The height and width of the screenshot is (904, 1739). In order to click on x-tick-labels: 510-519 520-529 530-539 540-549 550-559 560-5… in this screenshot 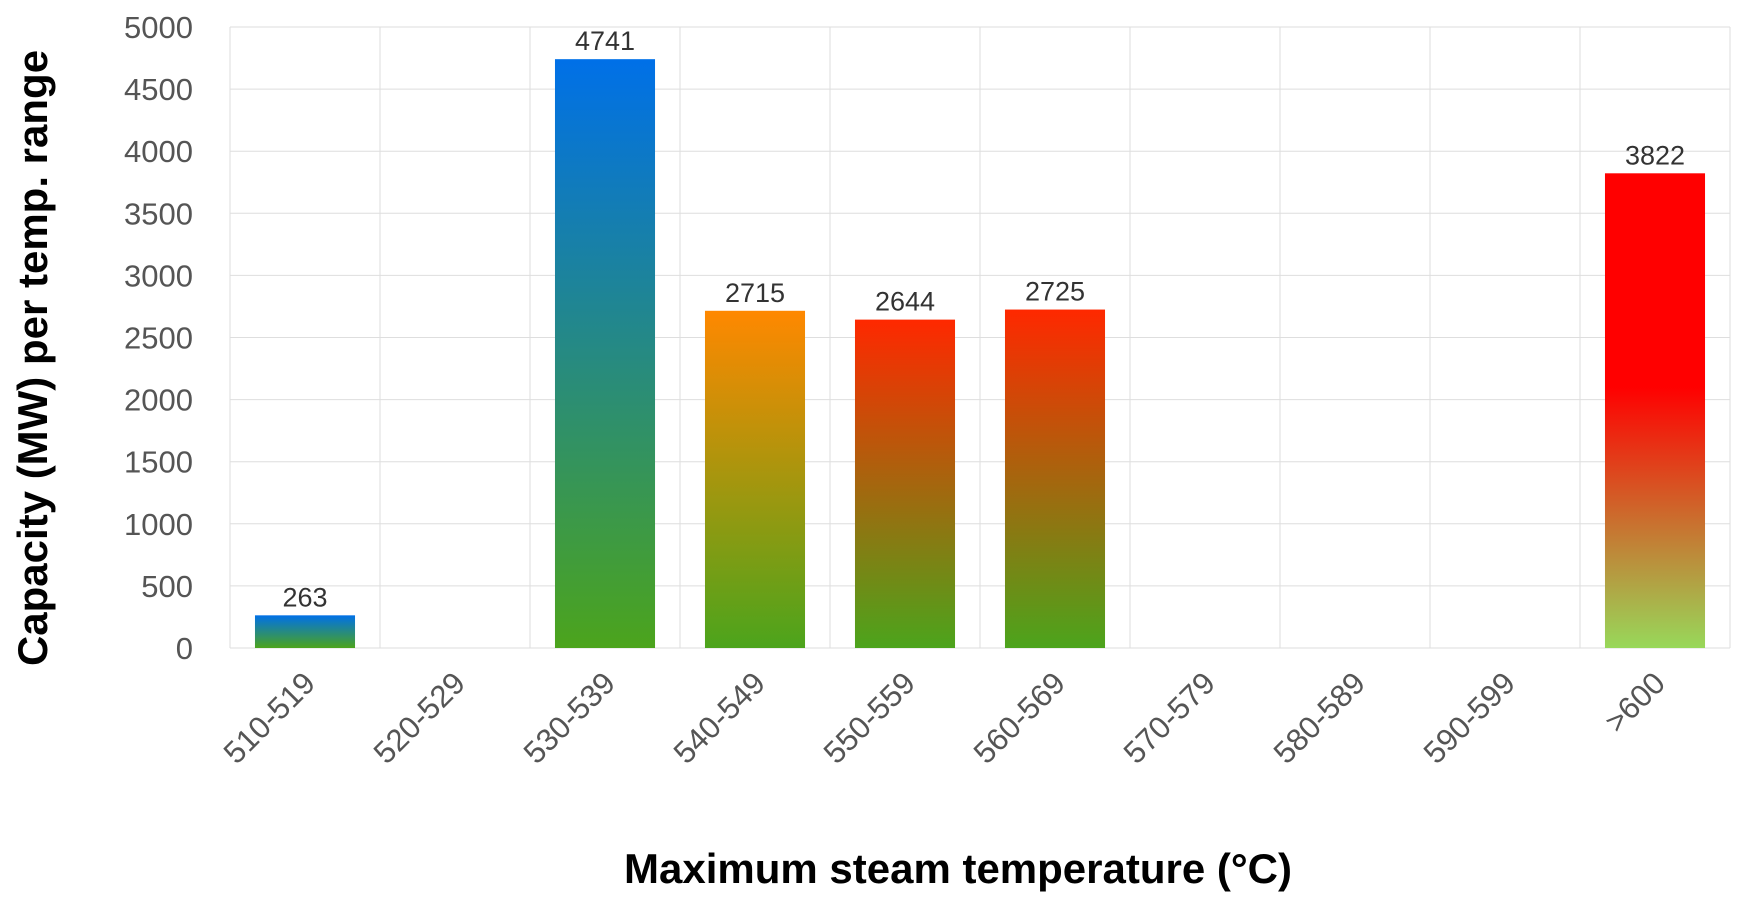, I will do `click(944, 717)`.